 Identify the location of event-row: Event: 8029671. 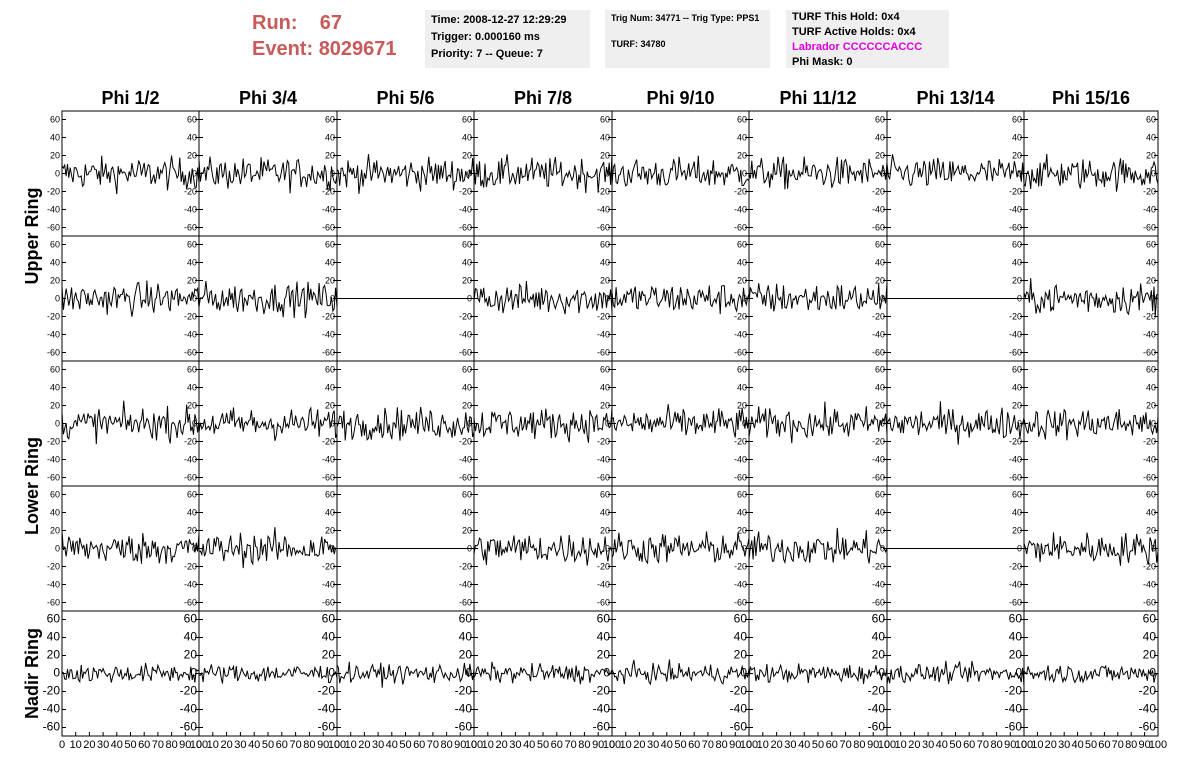
(324, 49).